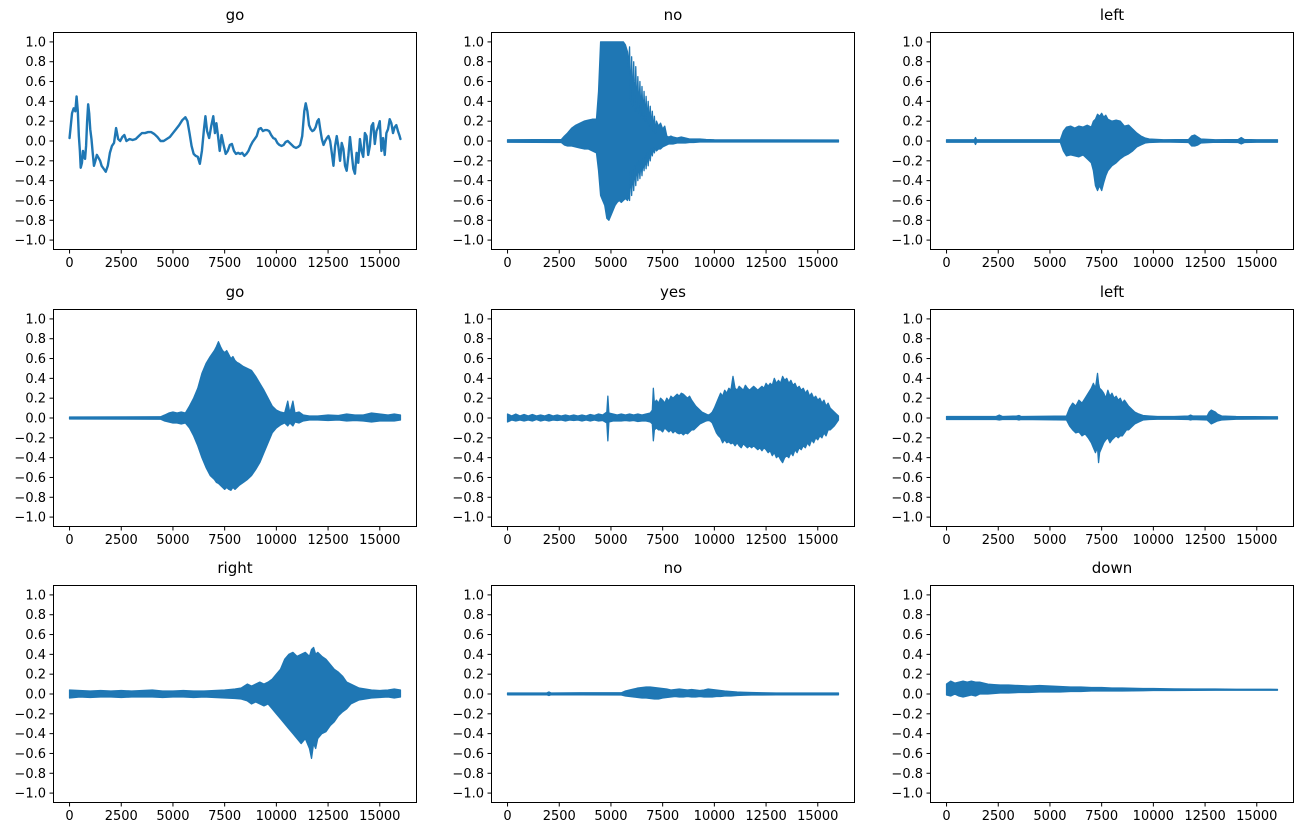 The image size is (1303, 836). I want to click on subplot-title: left, so click(1112, 15).